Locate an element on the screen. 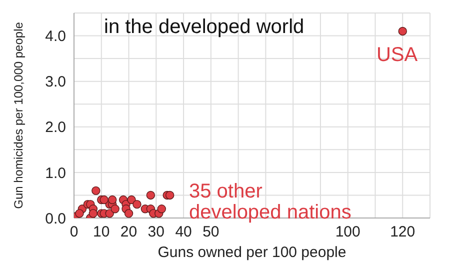 Image resolution: width=450 pixels, height=272 pixels. y-tick-label: 4.0 is located at coordinates (55, 37).